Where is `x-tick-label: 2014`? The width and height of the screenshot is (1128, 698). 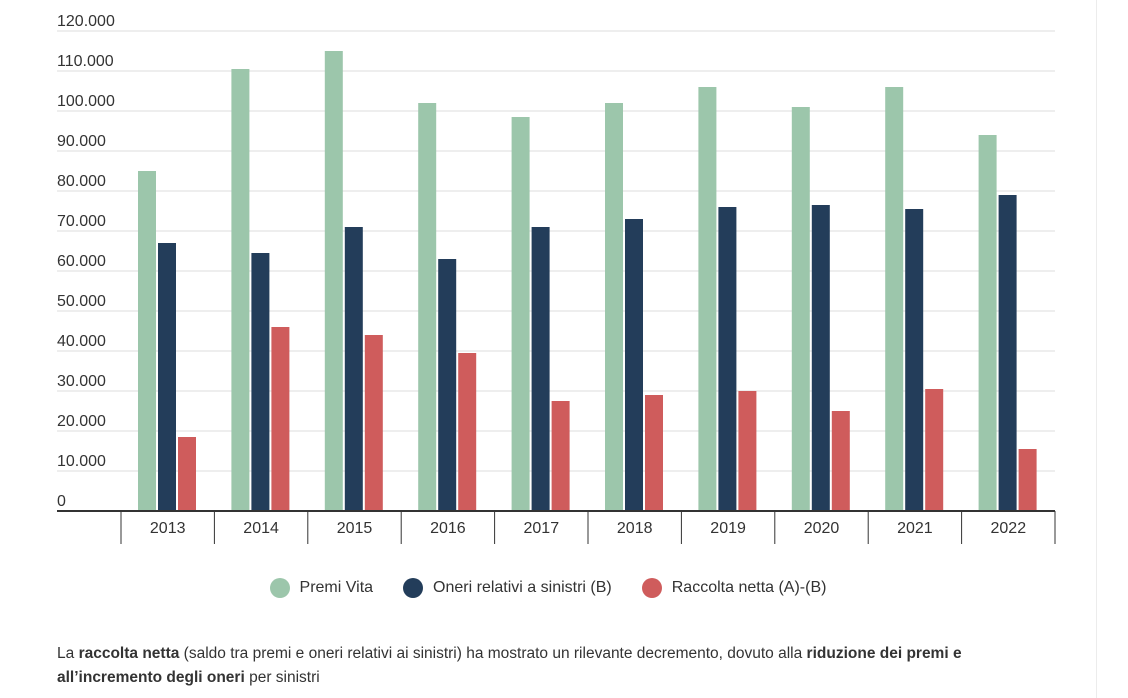
x-tick-label: 2014 is located at coordinates (261, 528).